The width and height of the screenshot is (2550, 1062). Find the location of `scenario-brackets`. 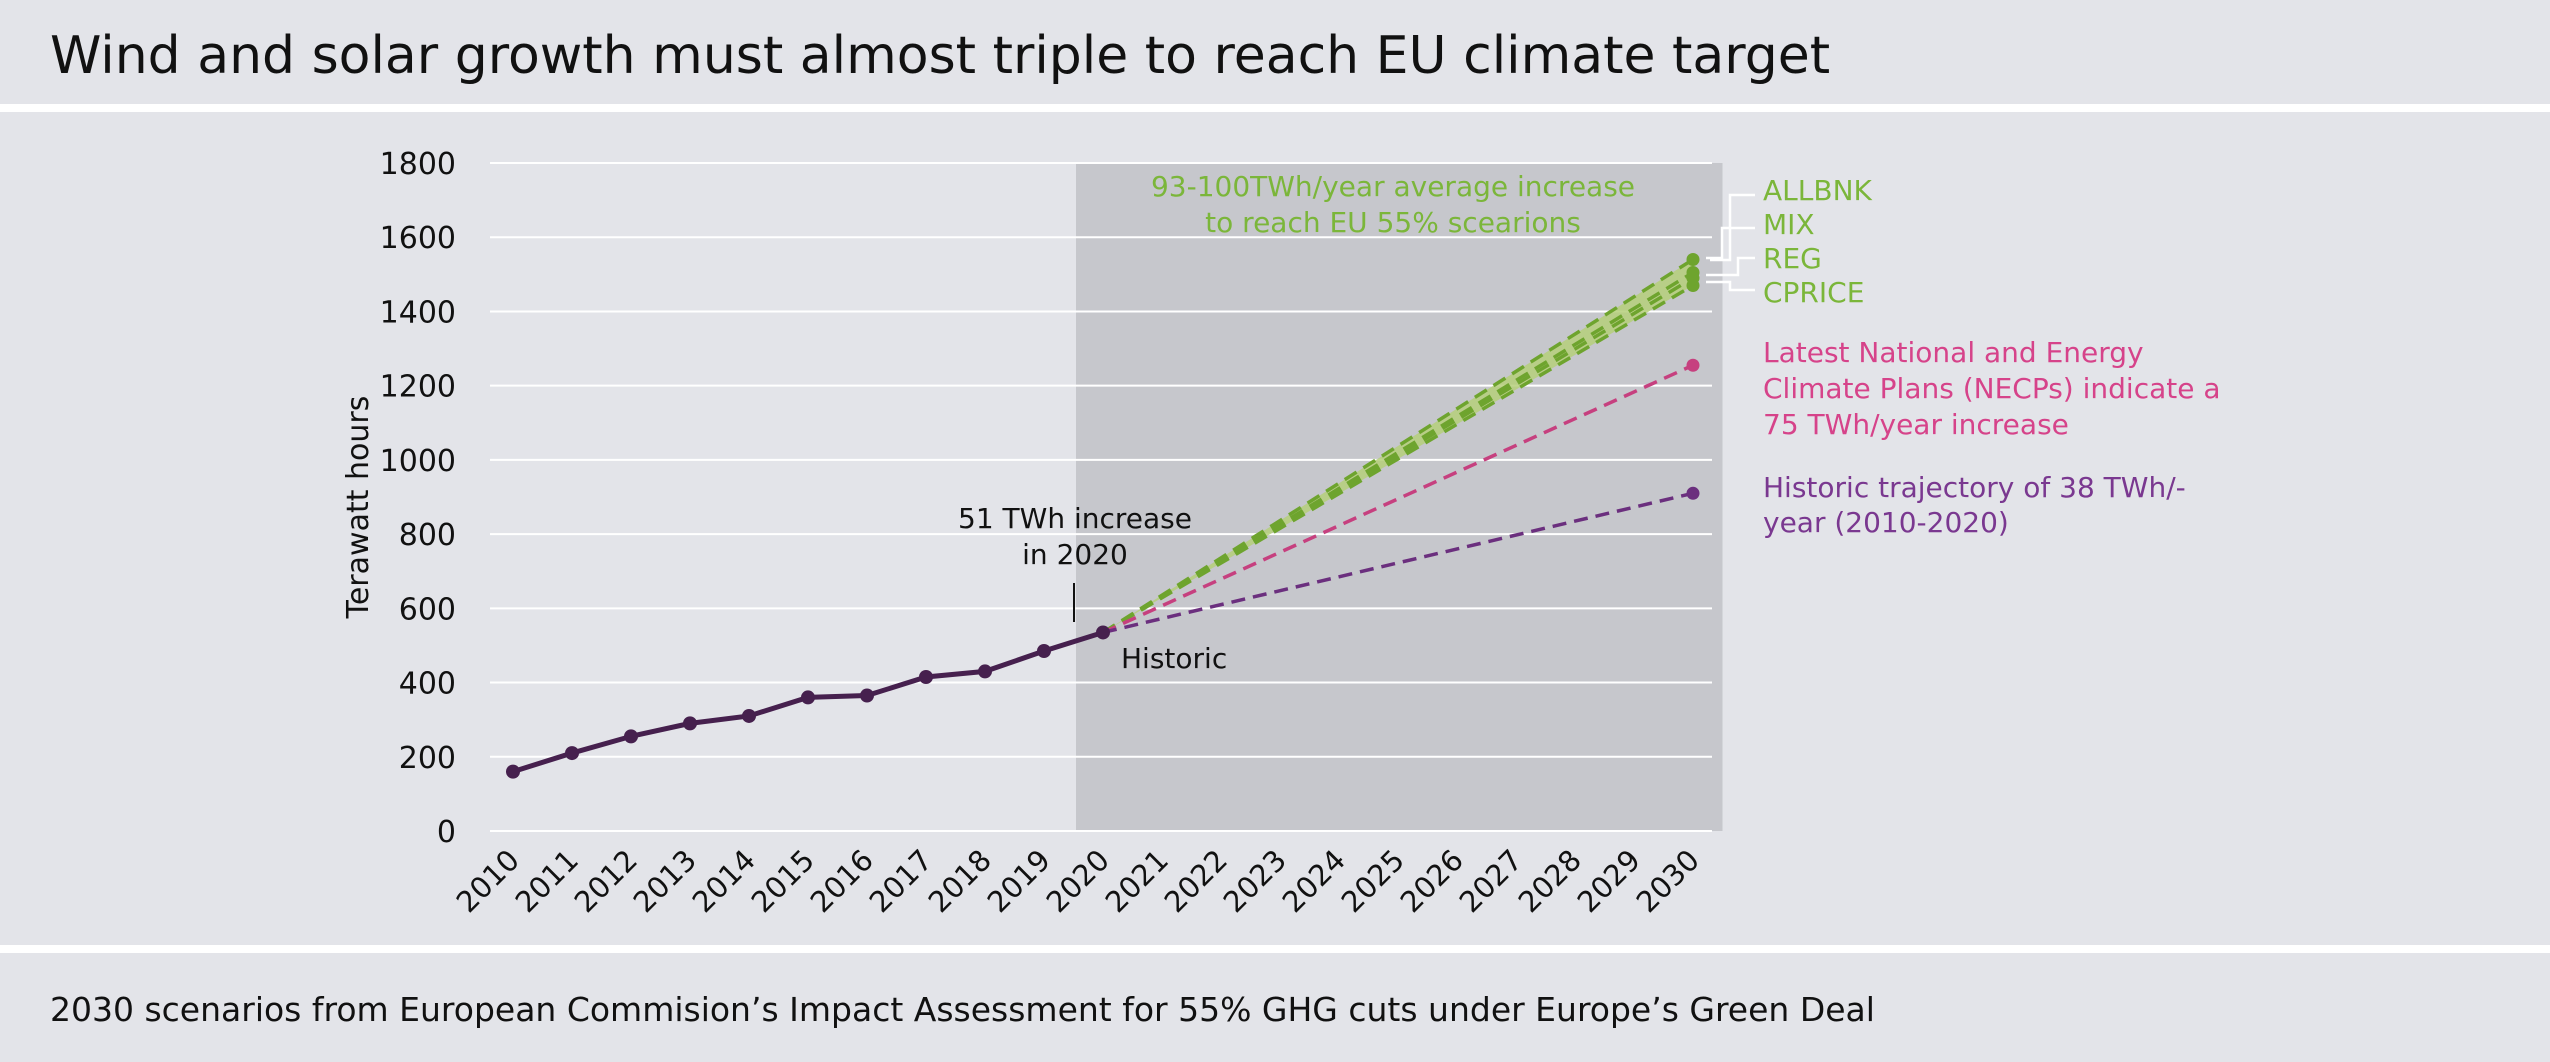

scenario-brackets is located at coordinates (1730, 242).